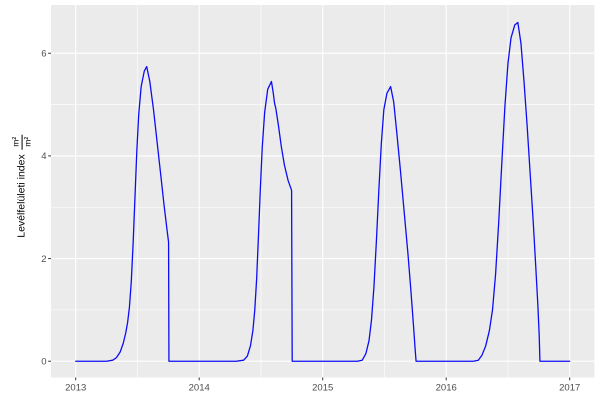  Describe the element at coordinates (15, 141) in the screenshot. I see `fraction-numerator: m²` at that location.